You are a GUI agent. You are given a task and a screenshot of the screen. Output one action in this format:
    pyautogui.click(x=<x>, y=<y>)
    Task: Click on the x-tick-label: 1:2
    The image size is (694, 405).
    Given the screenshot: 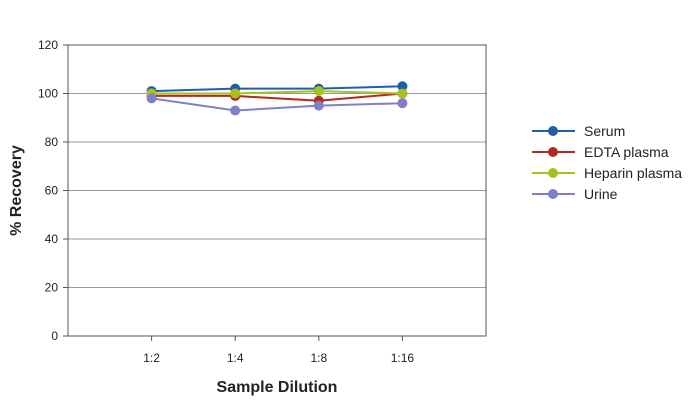 What is the action you would take?
    pyautogui.click(x=151, y=358)
    